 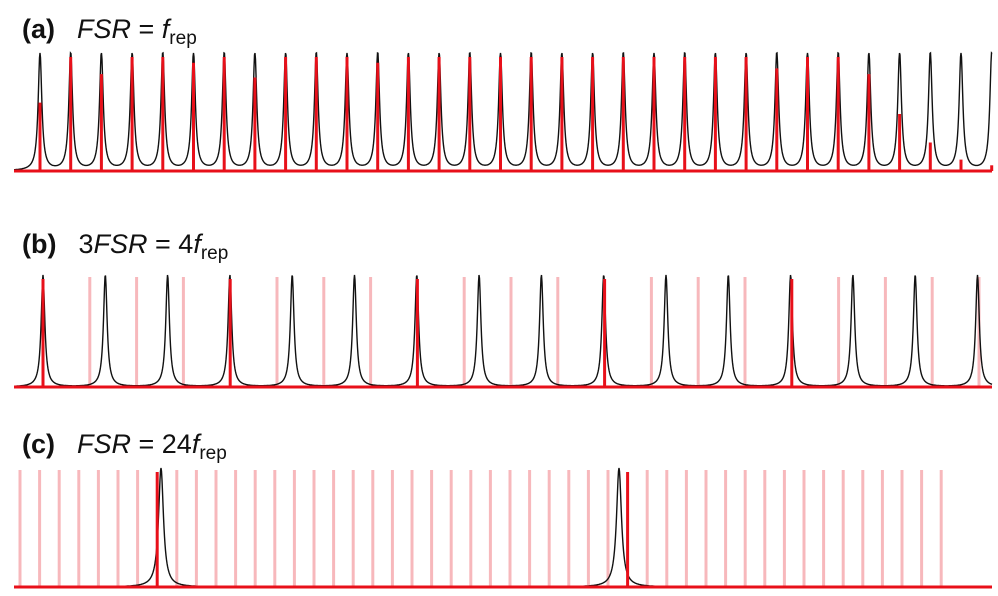 What do you see at coordinates (195, 444) in the screenshot?
I see `panel-c-var: f` at bounding box center [195, 444].